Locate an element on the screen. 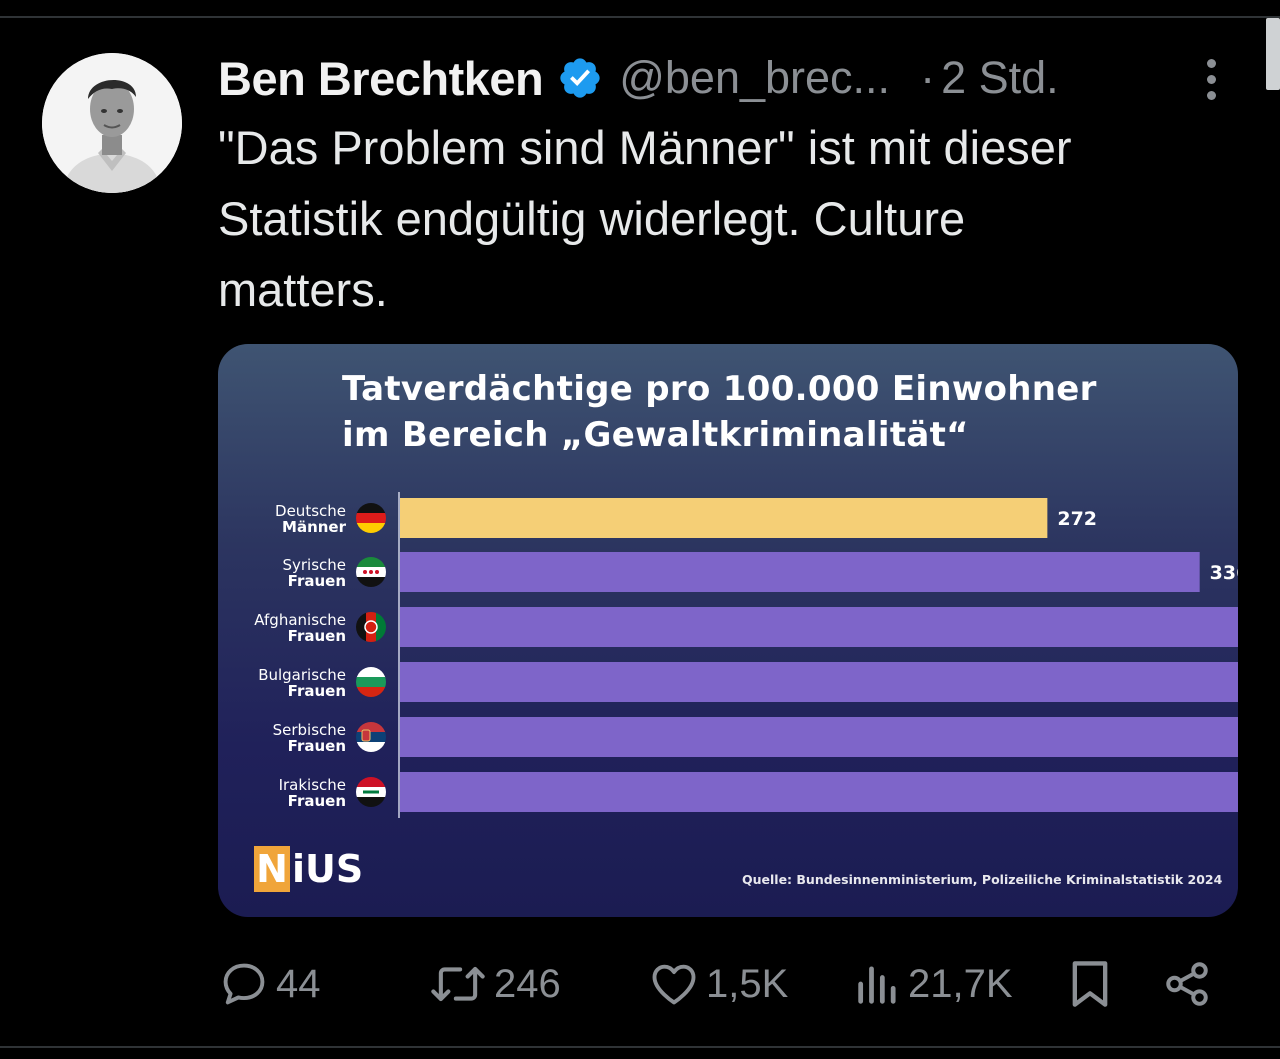 The image size is (1280, 1059). logo-letter: N is located at coordinates (272, 869).